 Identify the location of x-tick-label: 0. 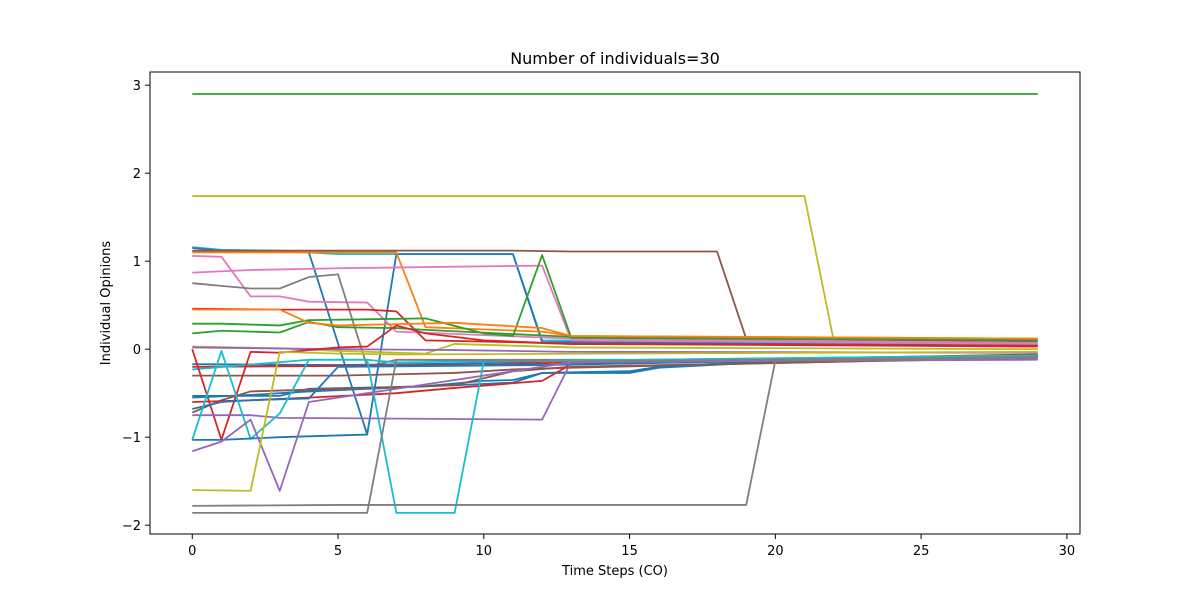
(192, 551).